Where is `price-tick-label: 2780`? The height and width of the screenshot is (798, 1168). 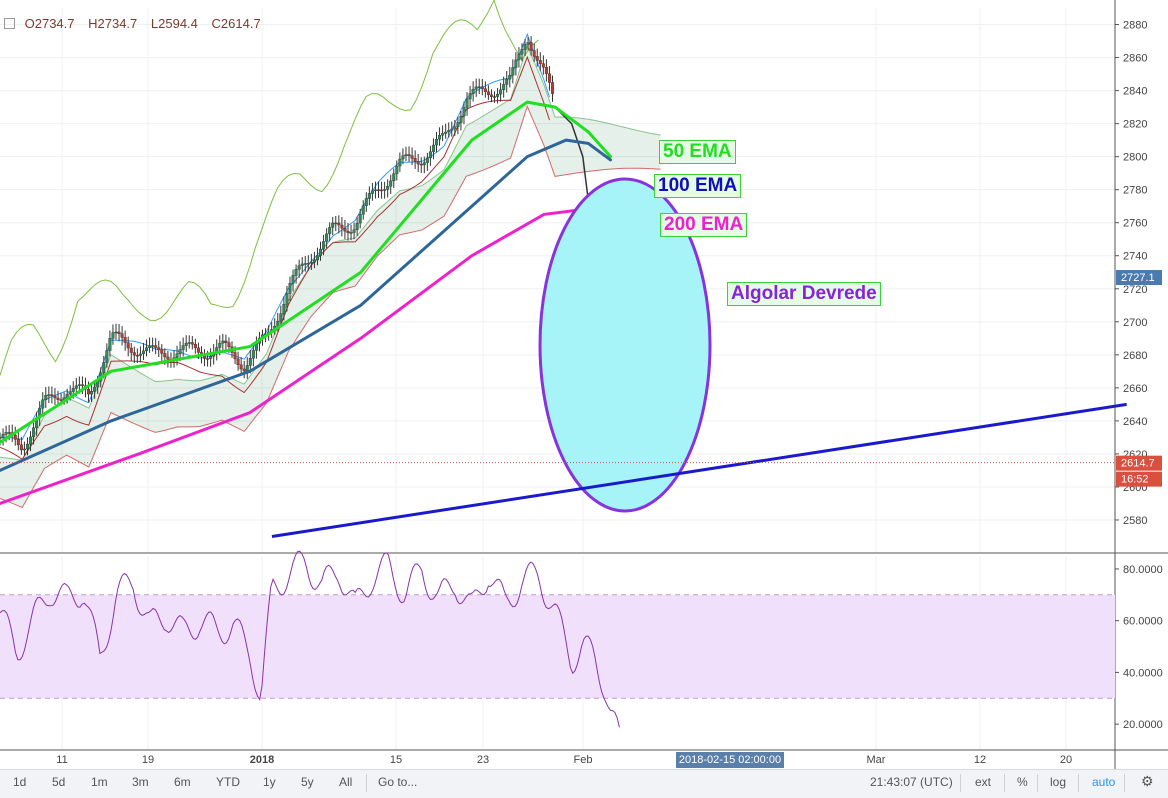 price-tick-label: 2780 is located at coordinates (1135, 191).